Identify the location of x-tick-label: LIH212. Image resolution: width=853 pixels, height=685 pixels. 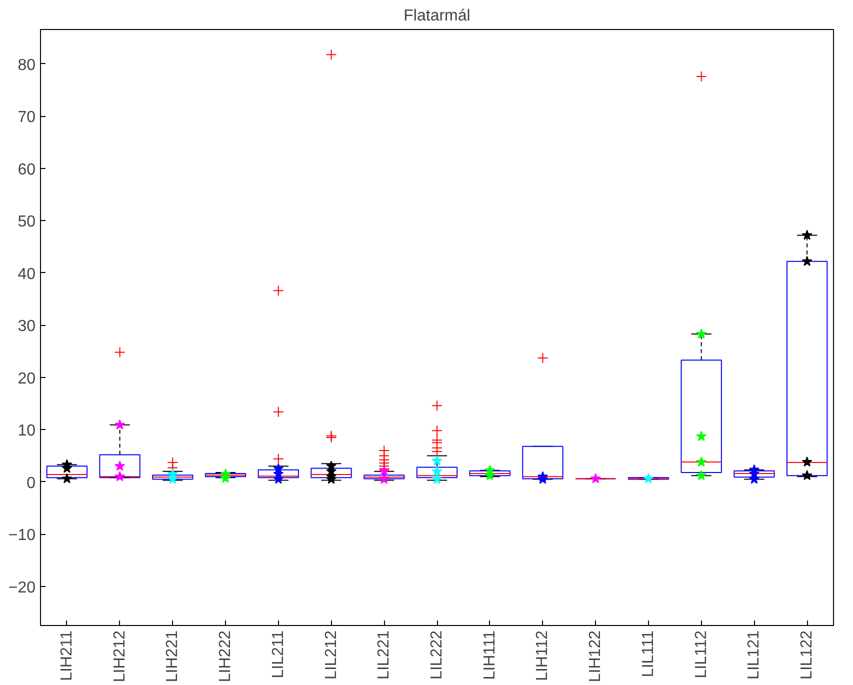
(119, 656).